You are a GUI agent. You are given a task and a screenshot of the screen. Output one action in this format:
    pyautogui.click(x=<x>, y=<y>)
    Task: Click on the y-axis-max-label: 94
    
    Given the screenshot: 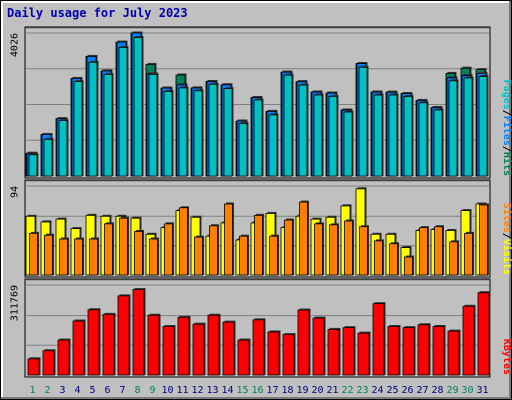 What is the action you would take?
    pyautogui.click(x=15, y=192)
    